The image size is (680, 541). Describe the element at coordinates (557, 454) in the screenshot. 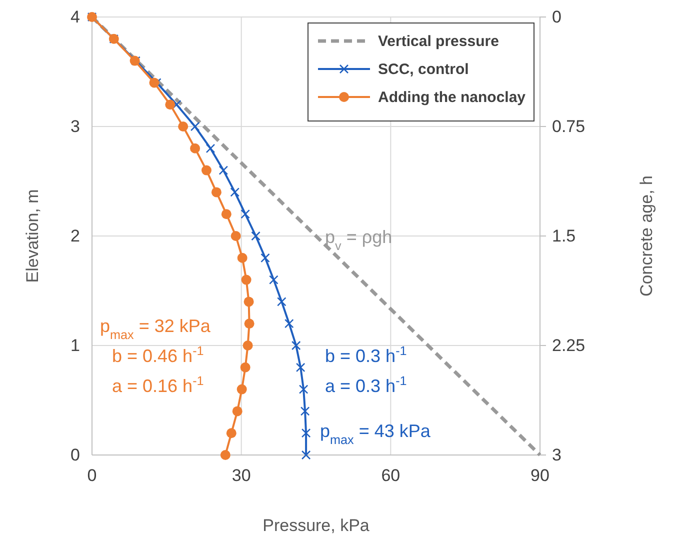

I see `y2-tick-label: 3` at that location.